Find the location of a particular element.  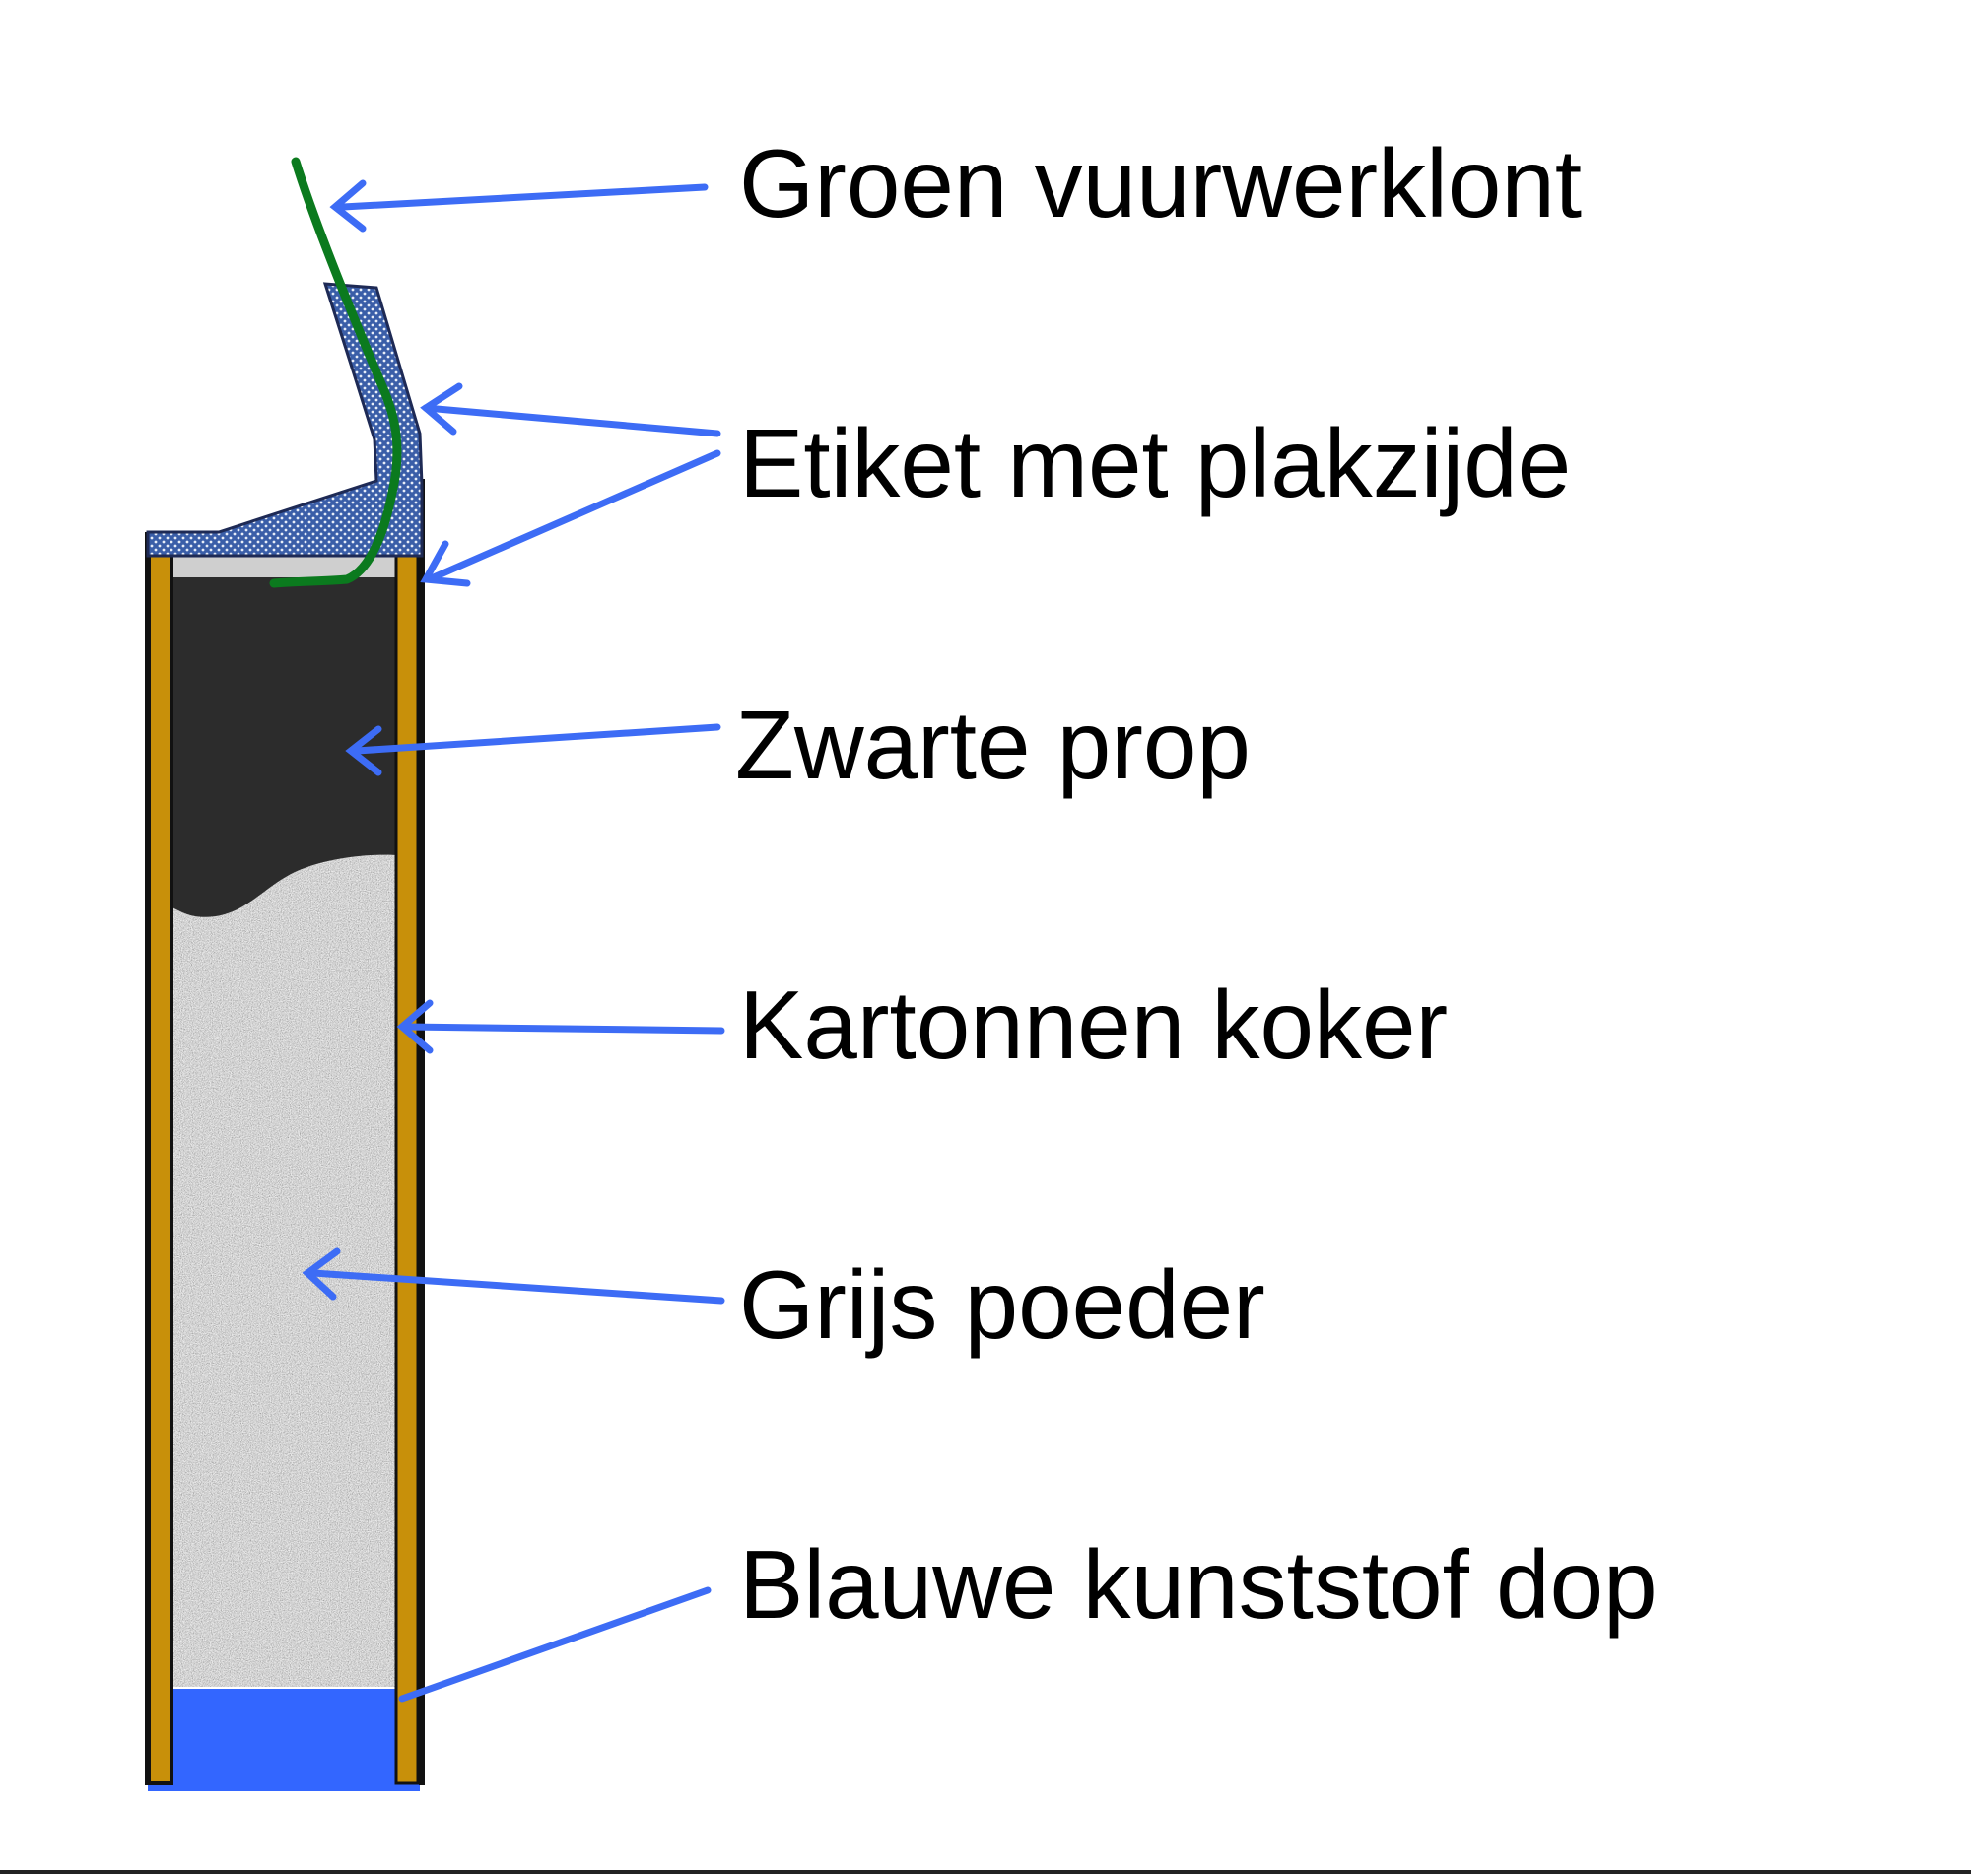

blue-plastic-cap is located at coordinates (284, 1740).